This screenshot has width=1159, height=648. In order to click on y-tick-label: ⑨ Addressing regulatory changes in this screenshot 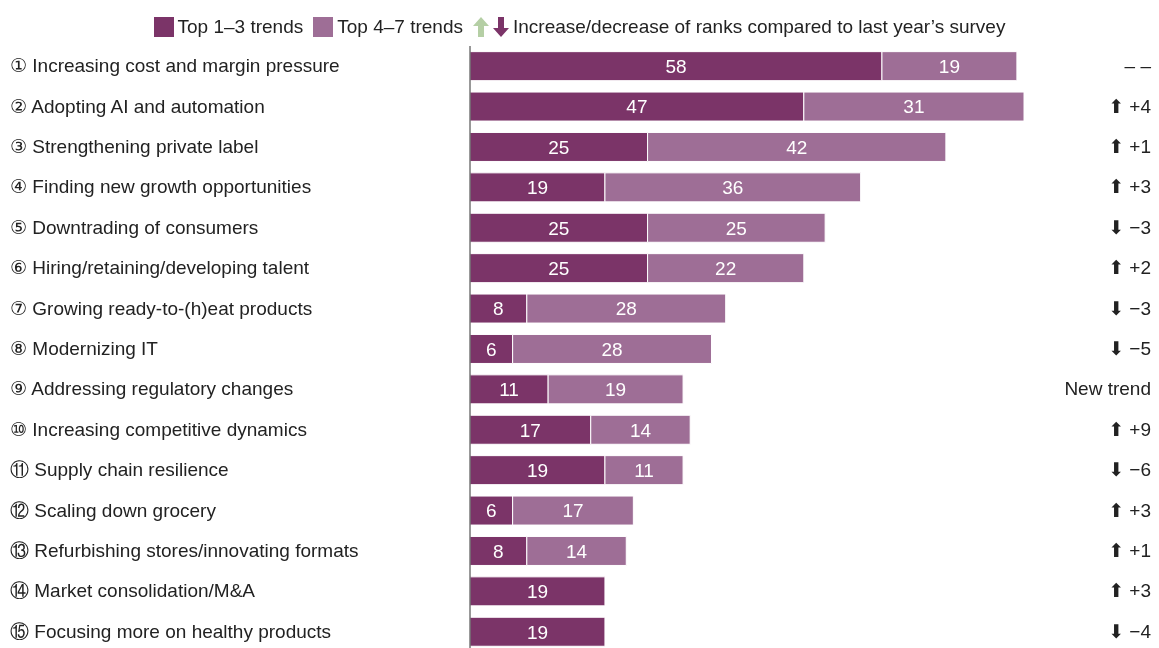, I will do `click(152, 389)`.